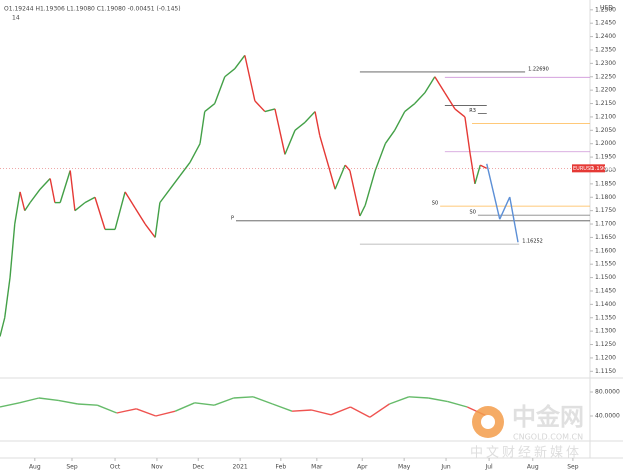  What do you see at coordinates (527, 432) in the screenshot?
I see `watermark: 中金网 CNGOLD.COM.CN 中文财经新媒体` at bounding box center [527, 432].